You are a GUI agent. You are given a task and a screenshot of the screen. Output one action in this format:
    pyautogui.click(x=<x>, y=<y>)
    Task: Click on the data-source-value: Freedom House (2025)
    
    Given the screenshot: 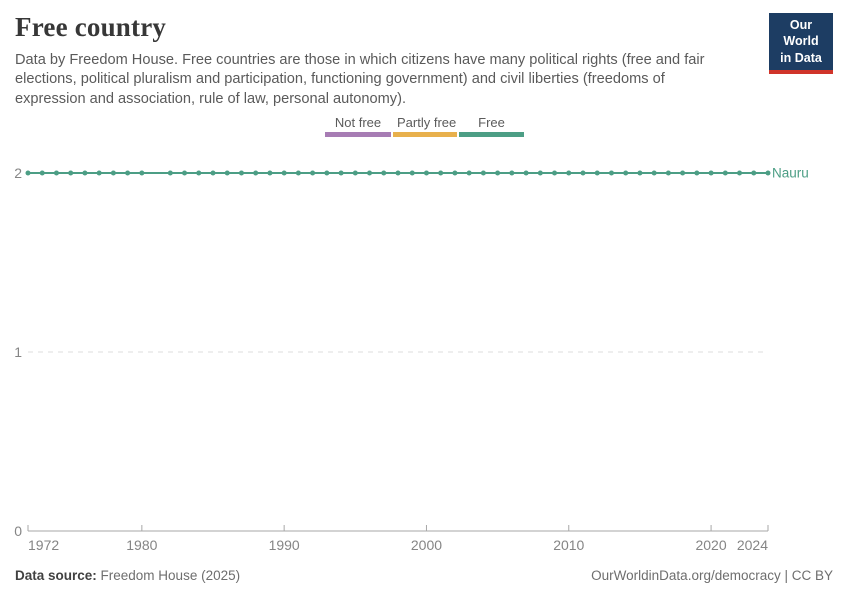 What is the action you would take?
    pyautogui.click(x=168, y=575)
    